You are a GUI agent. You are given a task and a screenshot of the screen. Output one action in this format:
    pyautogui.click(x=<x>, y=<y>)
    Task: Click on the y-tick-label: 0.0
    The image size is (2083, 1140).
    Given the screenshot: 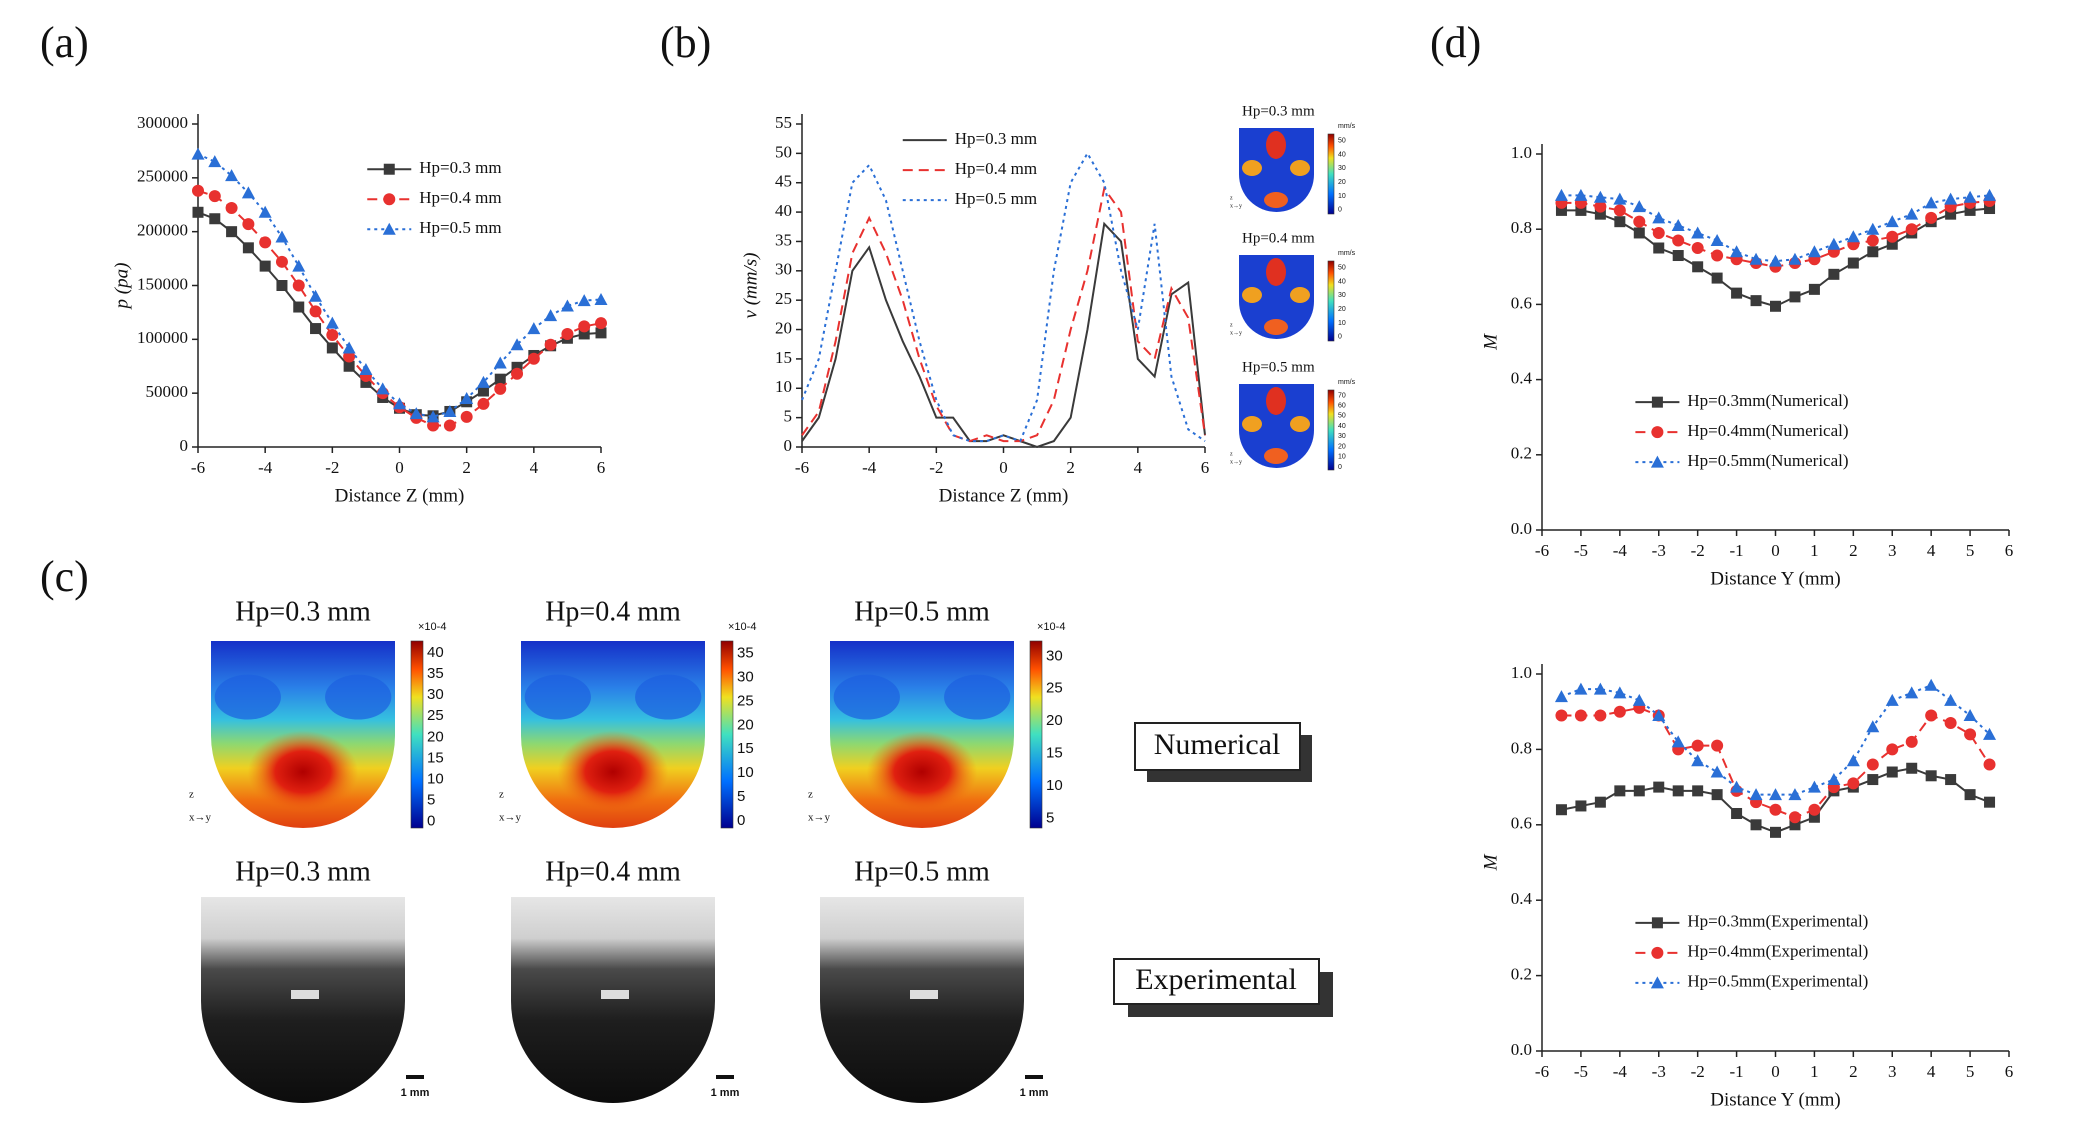 What is the action you would take?
    pyautogui.click(x=1521, y=1049)
    